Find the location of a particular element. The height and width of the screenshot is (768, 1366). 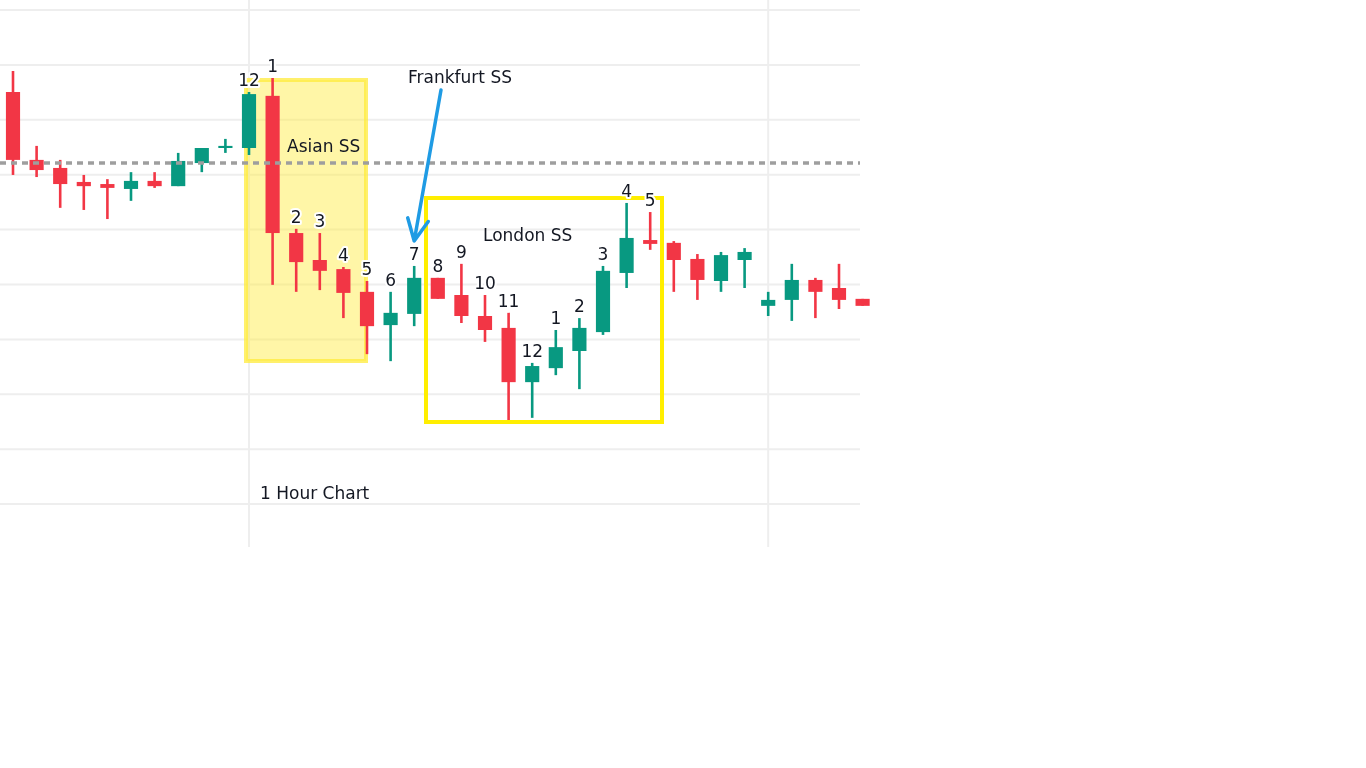

x-tick-label: 9 is located at coordinates (461, 251).